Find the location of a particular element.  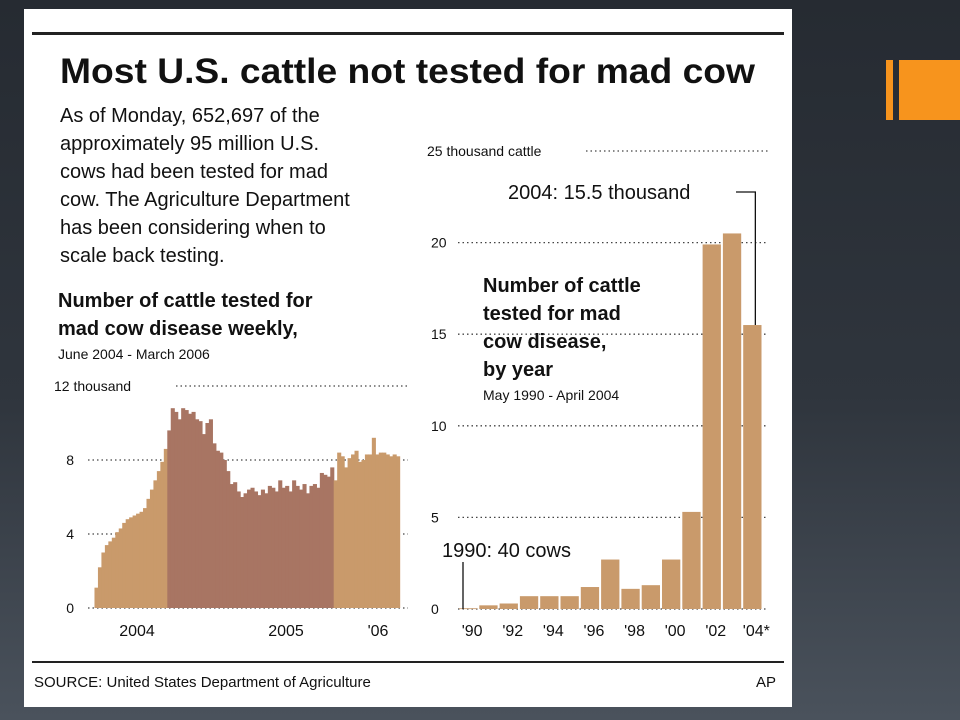

yearly-y-tick-label: 0 is located at coordinates (435, 609).